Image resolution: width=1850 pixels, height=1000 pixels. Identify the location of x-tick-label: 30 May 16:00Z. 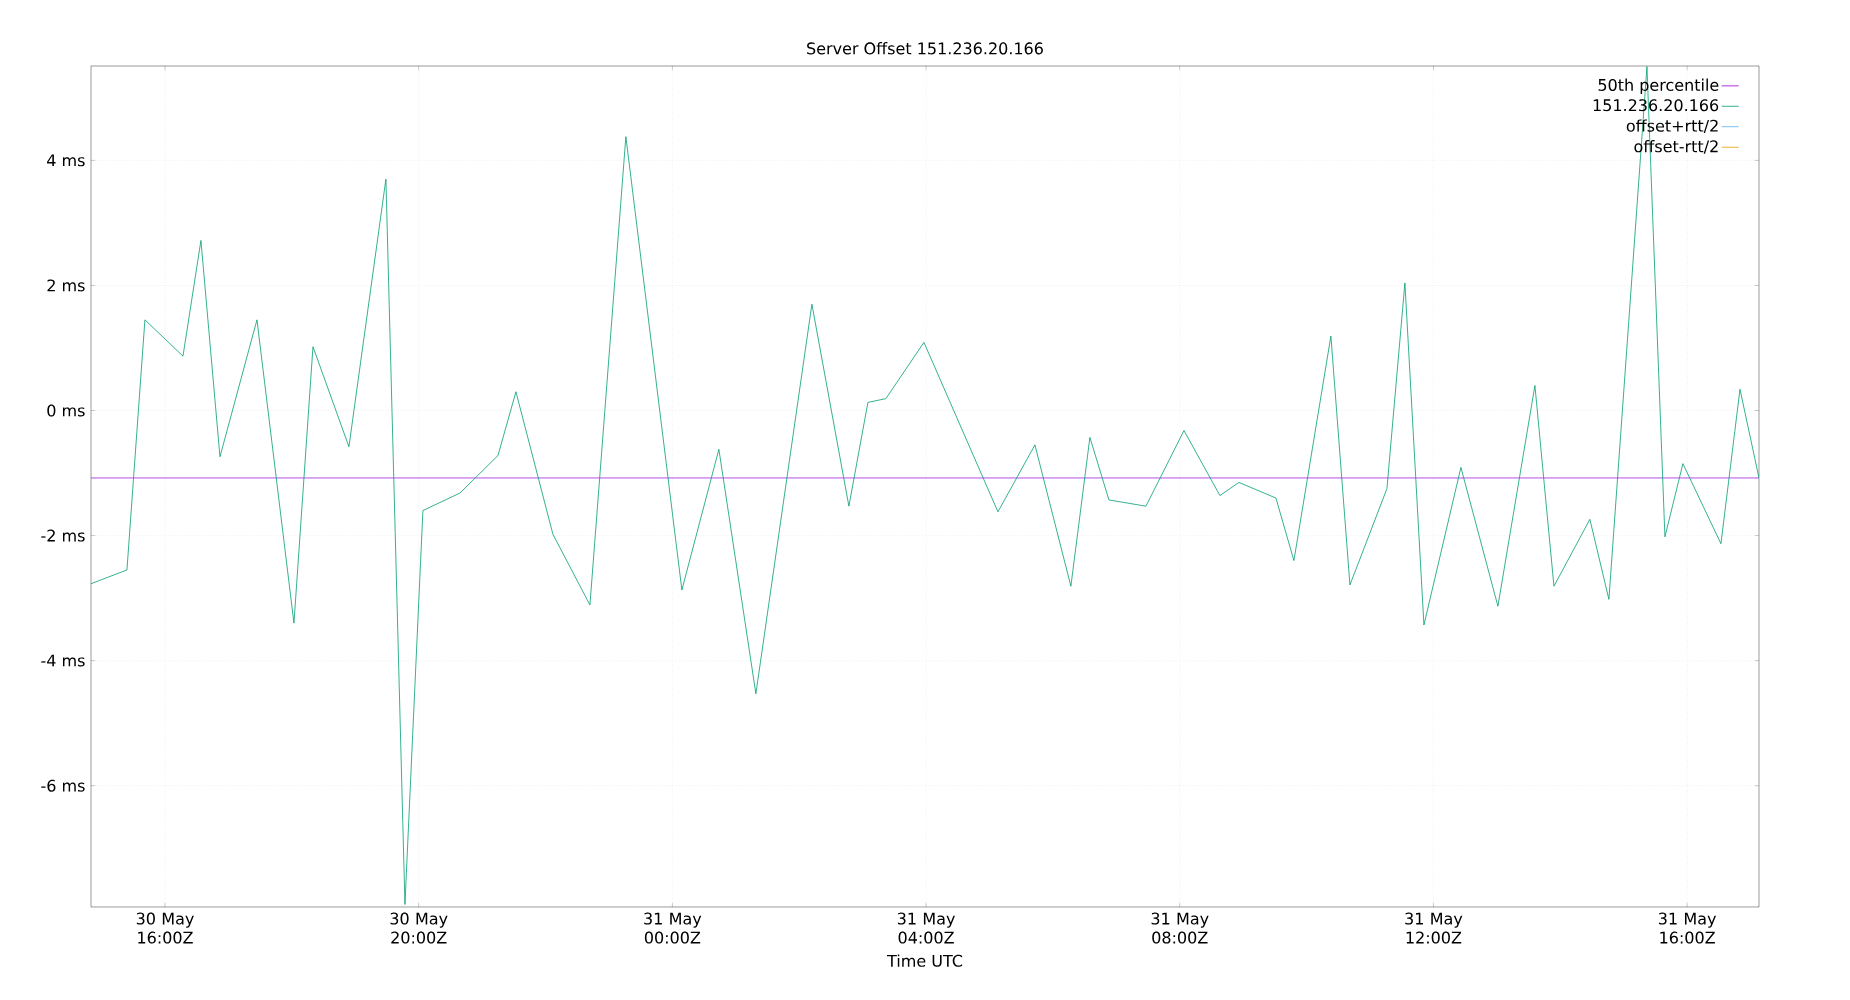
(165, 928).